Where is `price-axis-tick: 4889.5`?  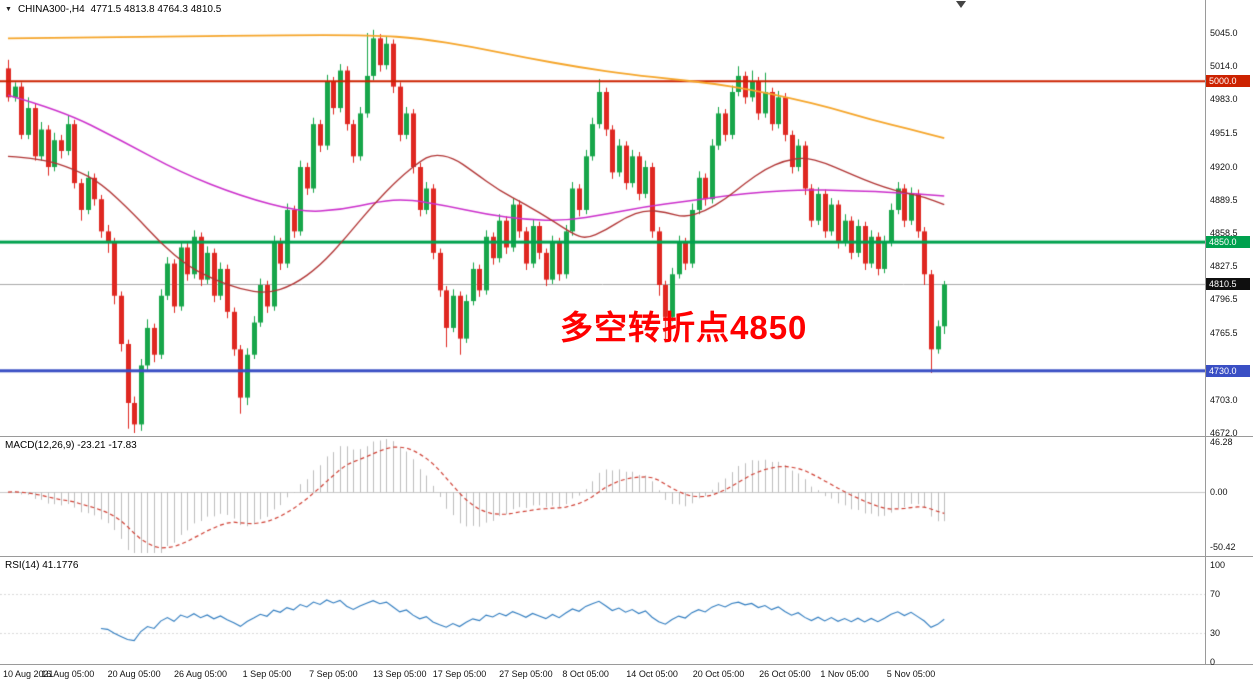
price-axis-tick: 4889.5 is located at coordinates (1224, 199).